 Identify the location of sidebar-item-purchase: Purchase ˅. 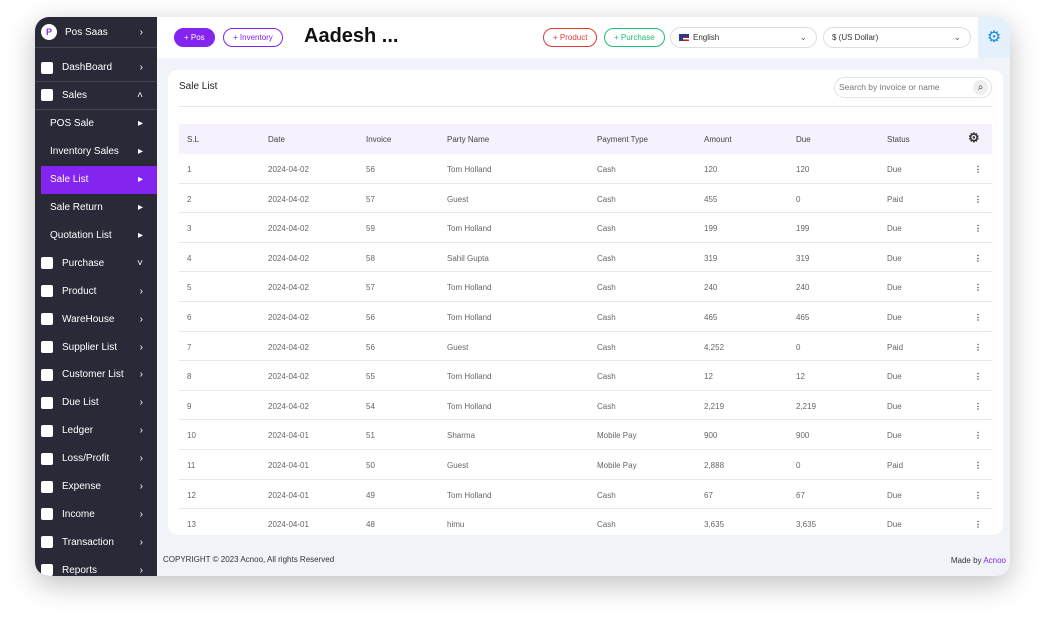
(96, 263).